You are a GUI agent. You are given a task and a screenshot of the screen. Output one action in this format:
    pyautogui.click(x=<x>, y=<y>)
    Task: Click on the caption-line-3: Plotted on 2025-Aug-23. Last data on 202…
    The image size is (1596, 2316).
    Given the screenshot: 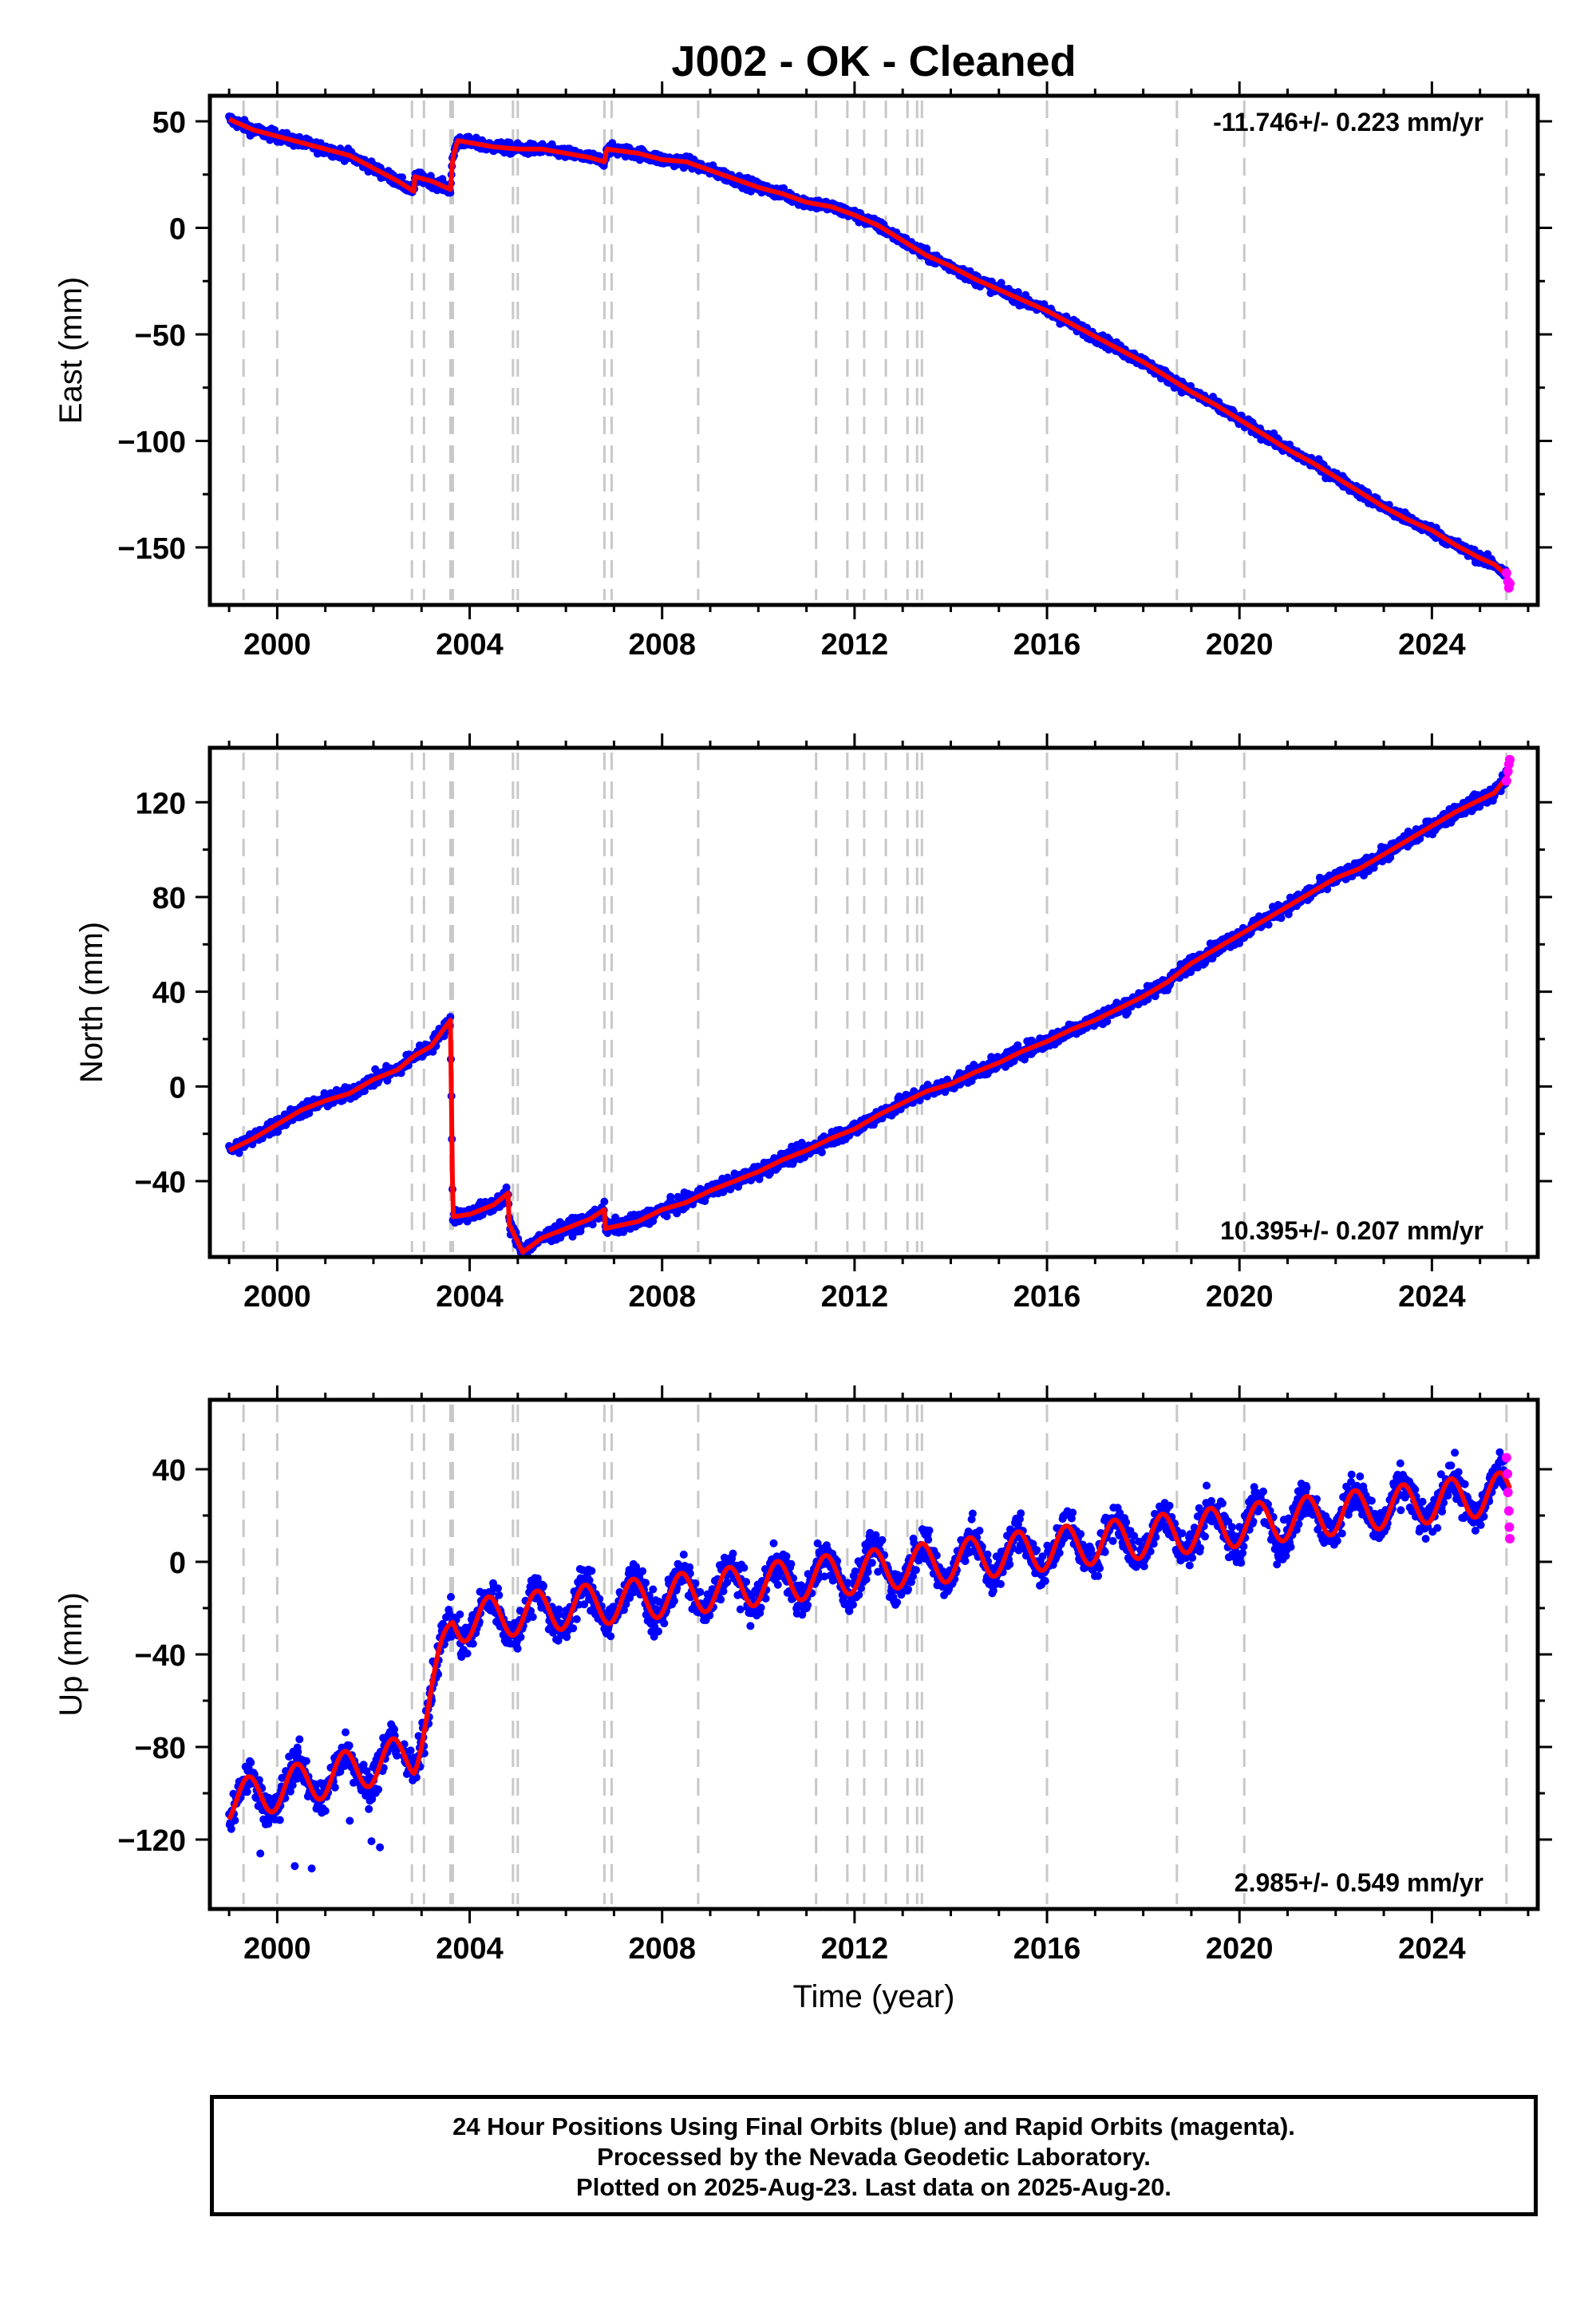 What is the action you would take?
    pyautogui.click(x=873, y=2187)
    